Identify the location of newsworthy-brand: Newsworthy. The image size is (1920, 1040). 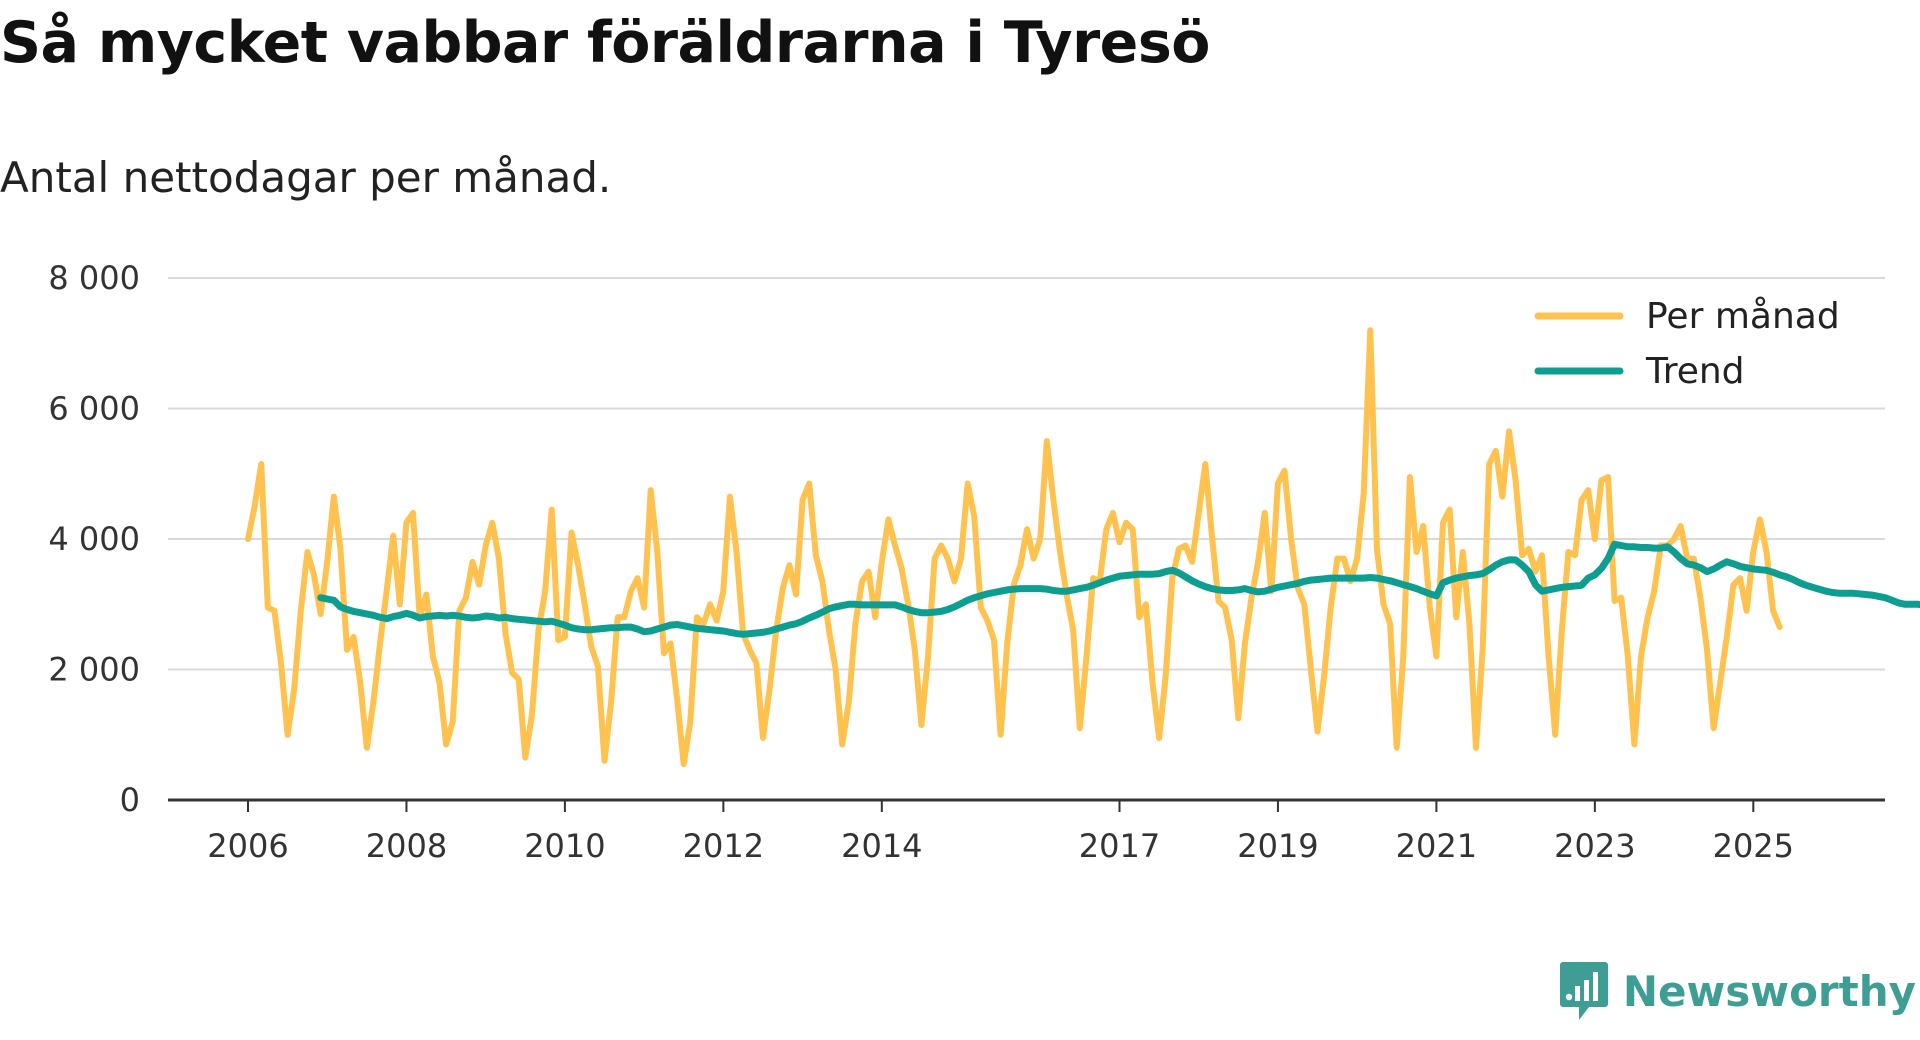
(1737, 991).